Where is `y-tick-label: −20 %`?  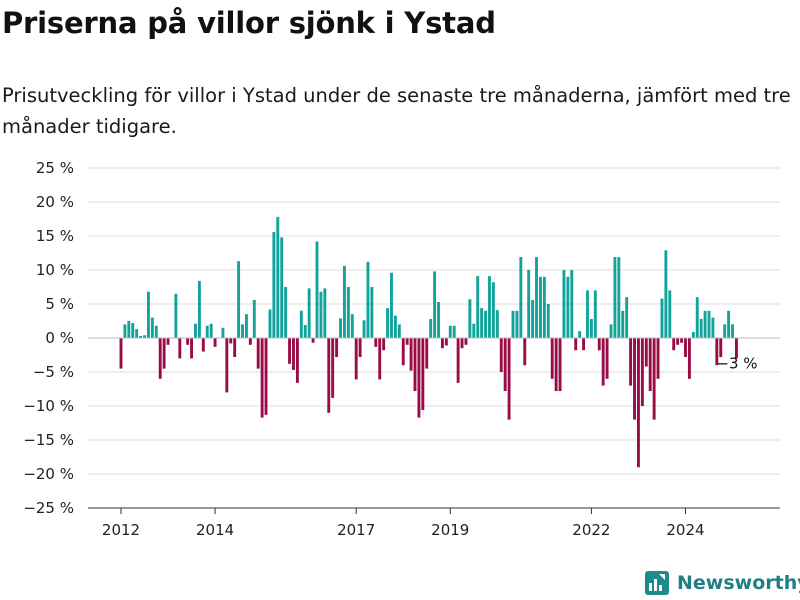
y-tick-label: −20 % is located at coordinates (48, 474).